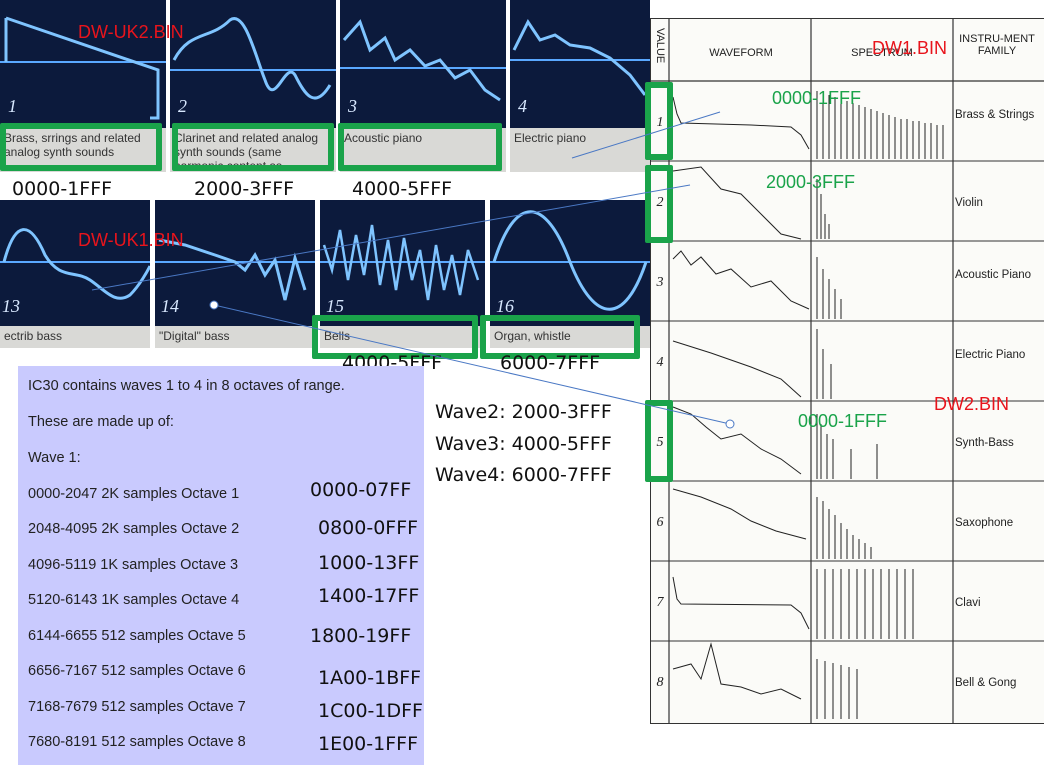  Describe the element at coordinates (993, 275) in the screenshot. I see `row-family: Acoustic Piano` at that location.